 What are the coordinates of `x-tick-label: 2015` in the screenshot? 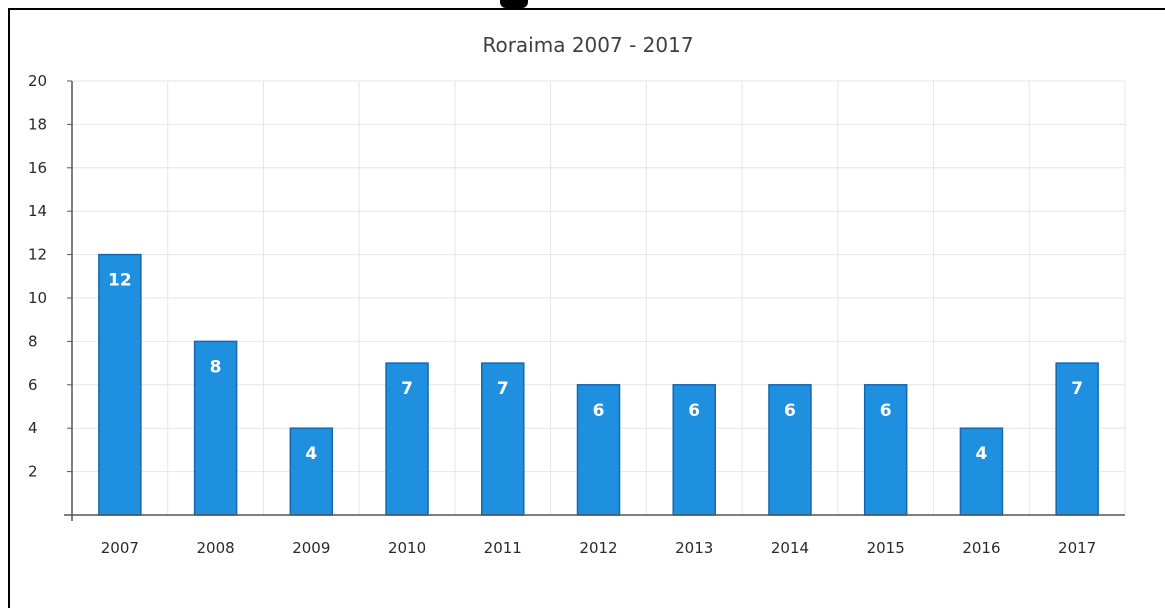 It's located at (886, 548).